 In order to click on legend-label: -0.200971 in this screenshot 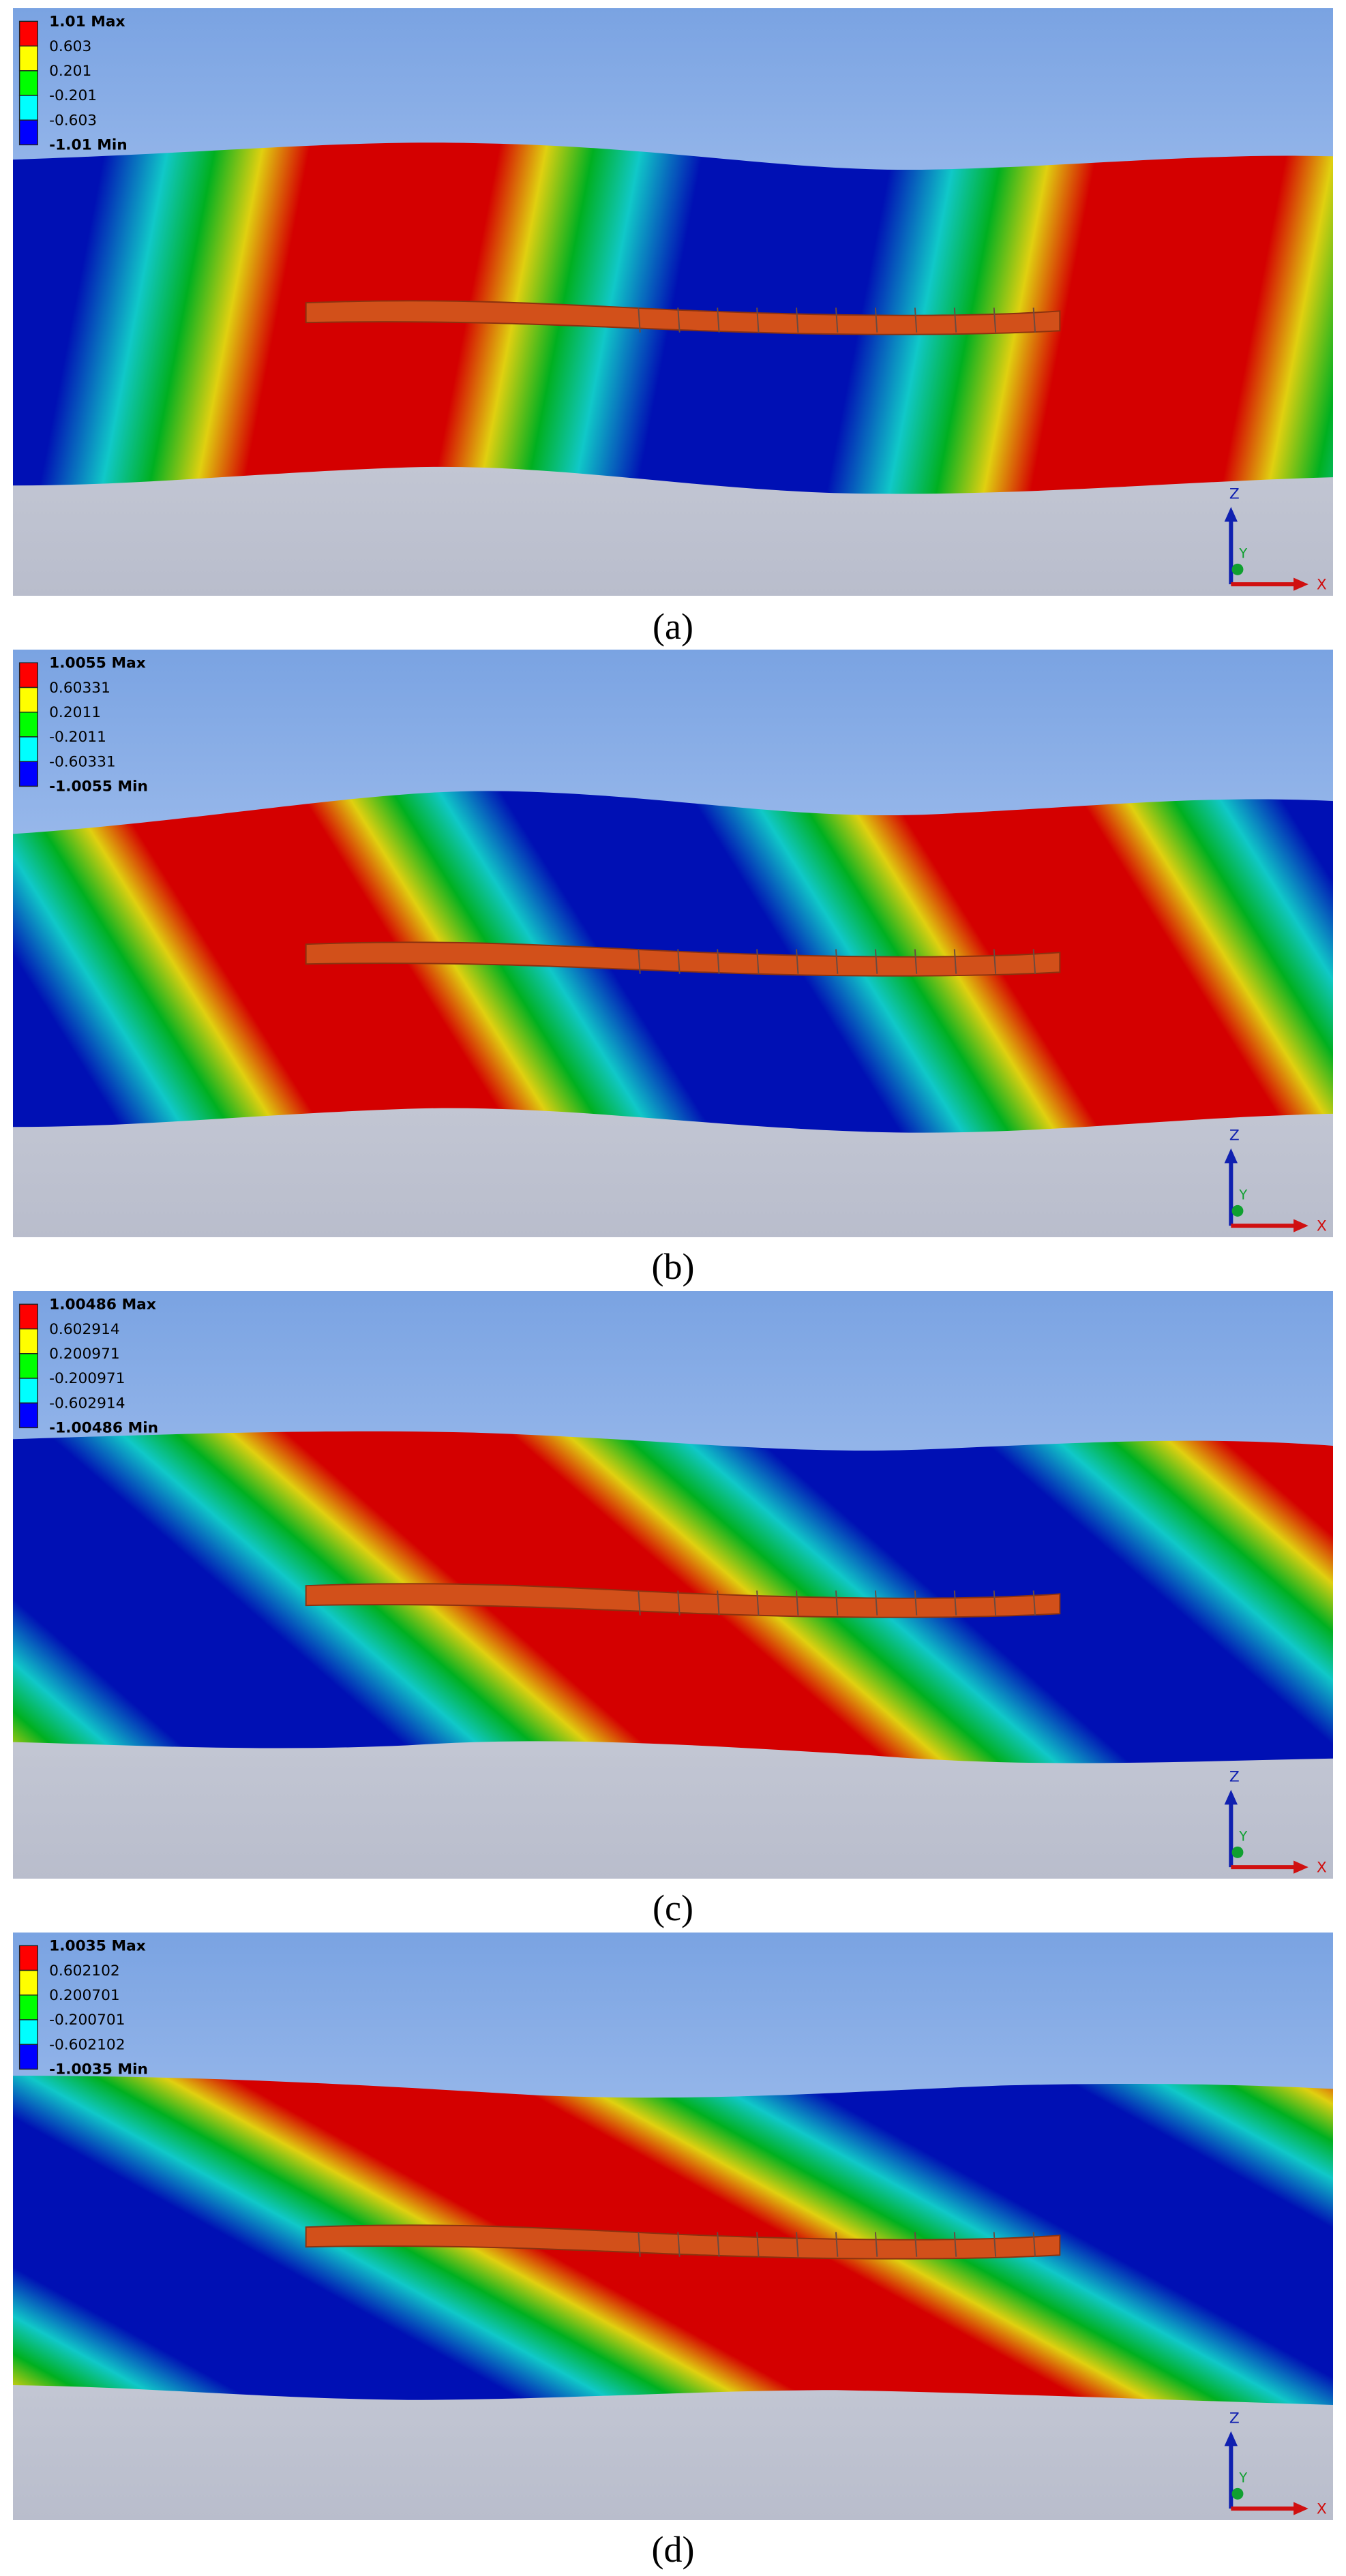, I will do `click(87, 1378)`.